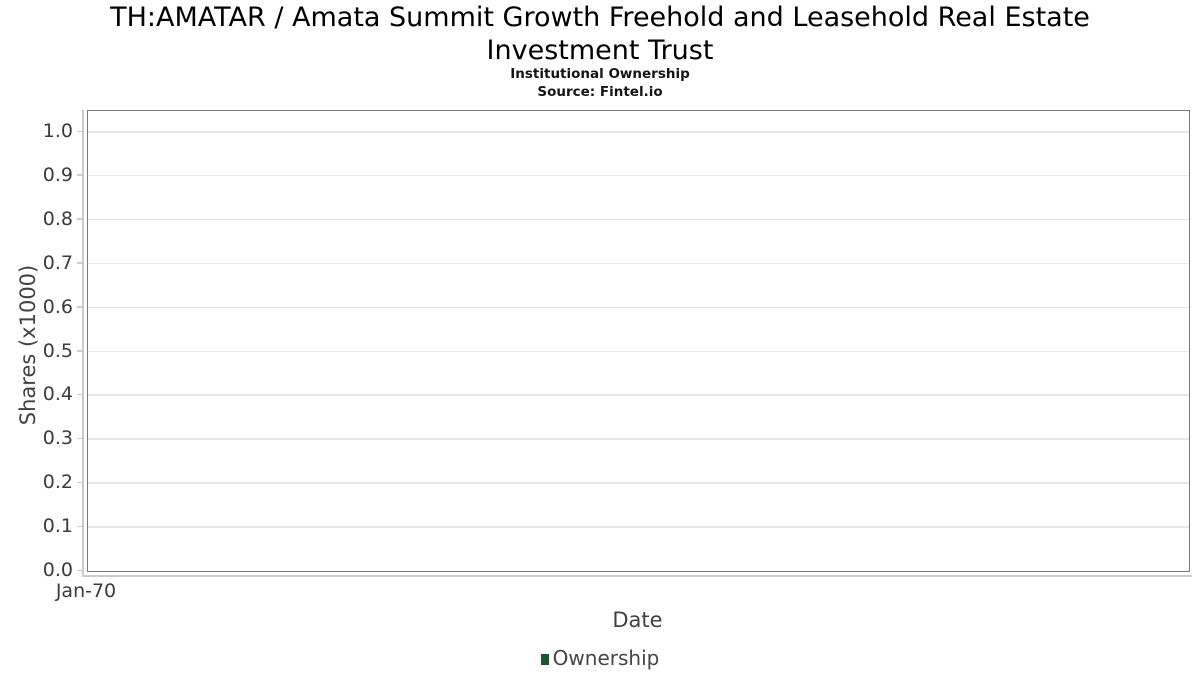  I want to click on y-tick-label: 0.8, so click(57, 218).